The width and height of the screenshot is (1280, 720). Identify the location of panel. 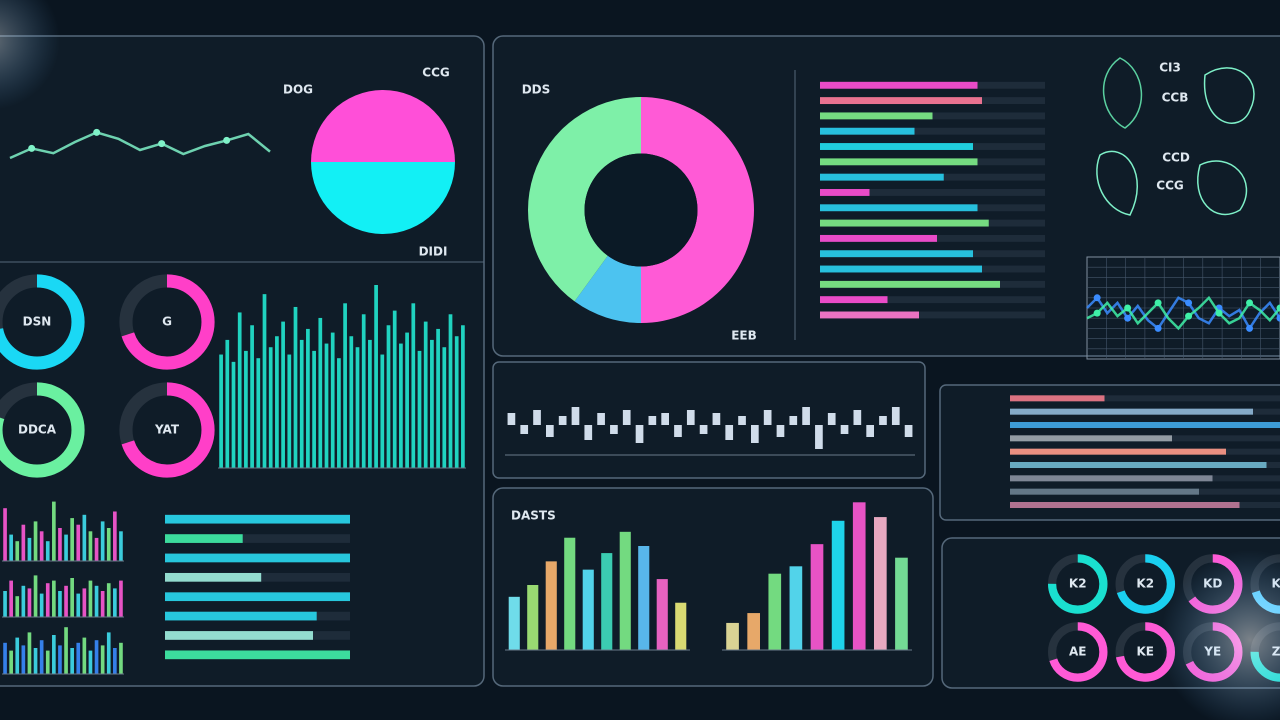
(713, 587).